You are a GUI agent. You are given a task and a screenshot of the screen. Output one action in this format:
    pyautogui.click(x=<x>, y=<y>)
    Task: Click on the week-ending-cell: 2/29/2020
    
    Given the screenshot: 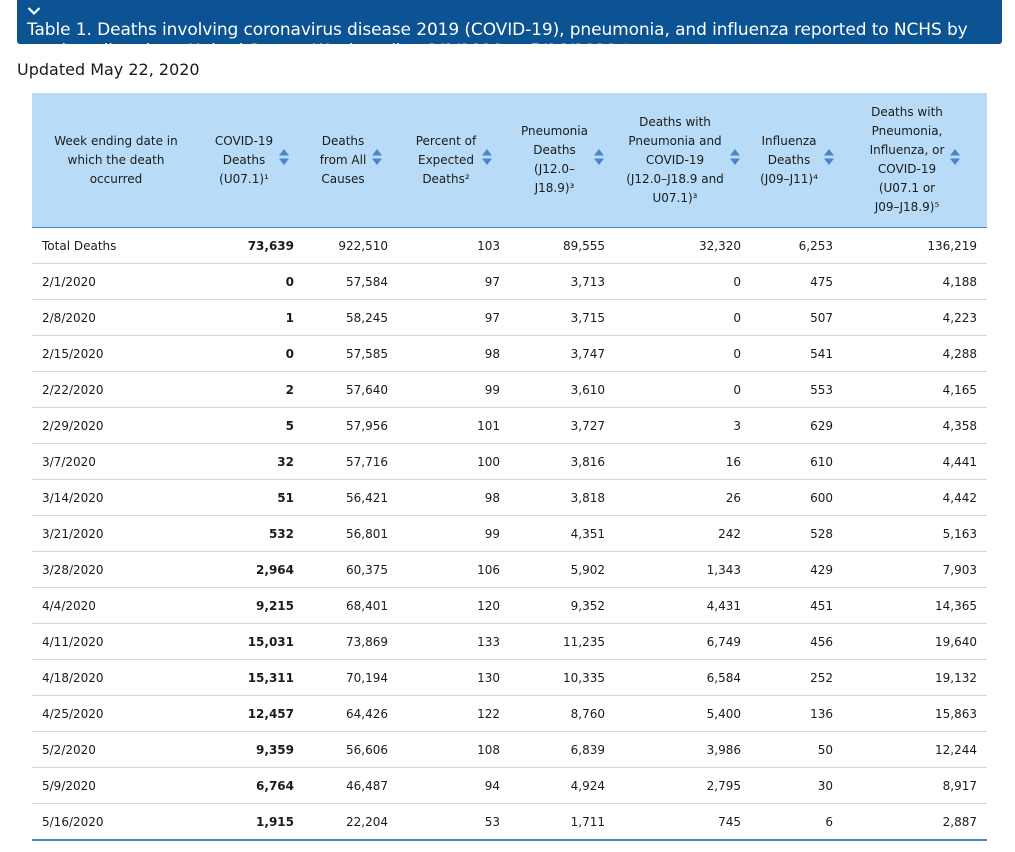 What is the action you would take?
    pyautogui.click(x=116, y=425)
    